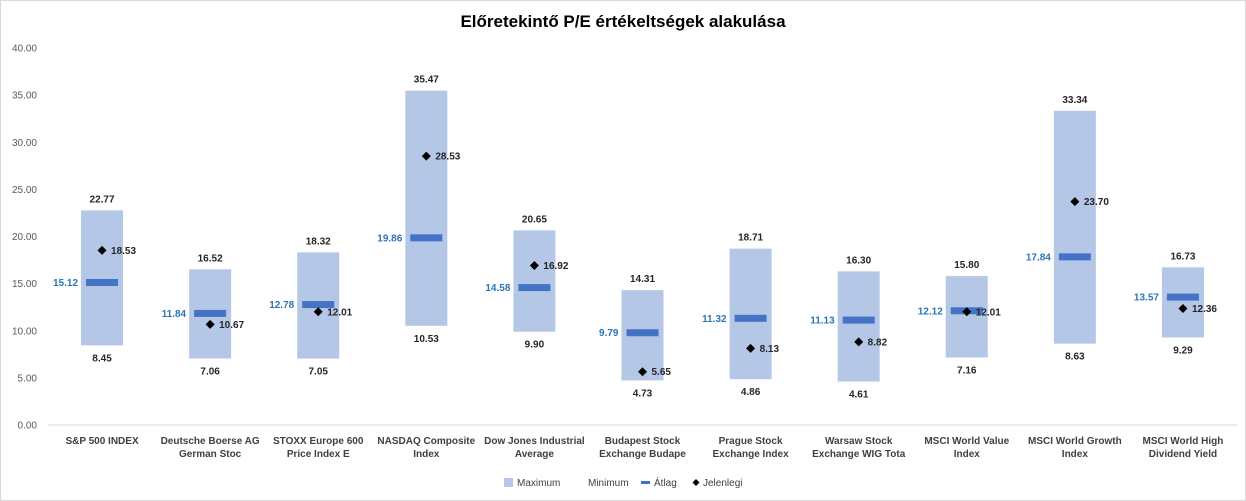 The height and width of the screenshot is (501, 1246). What do you see at coordinates (696, 482) in the screenshot?
I see `legend-current-swatch` at bounding box center [696, 482].